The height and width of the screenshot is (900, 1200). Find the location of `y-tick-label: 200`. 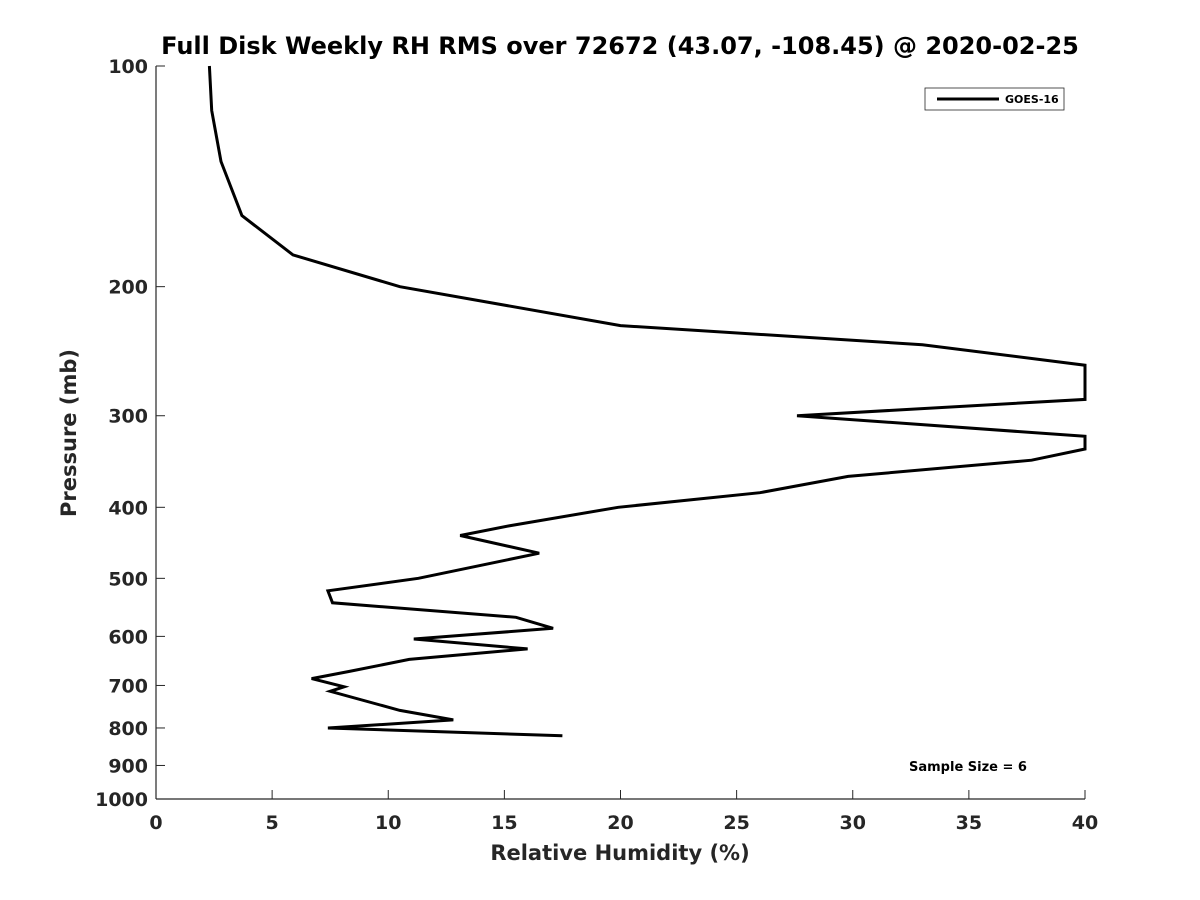

y-tick-label: 200 is located at coordinates (128, 288).